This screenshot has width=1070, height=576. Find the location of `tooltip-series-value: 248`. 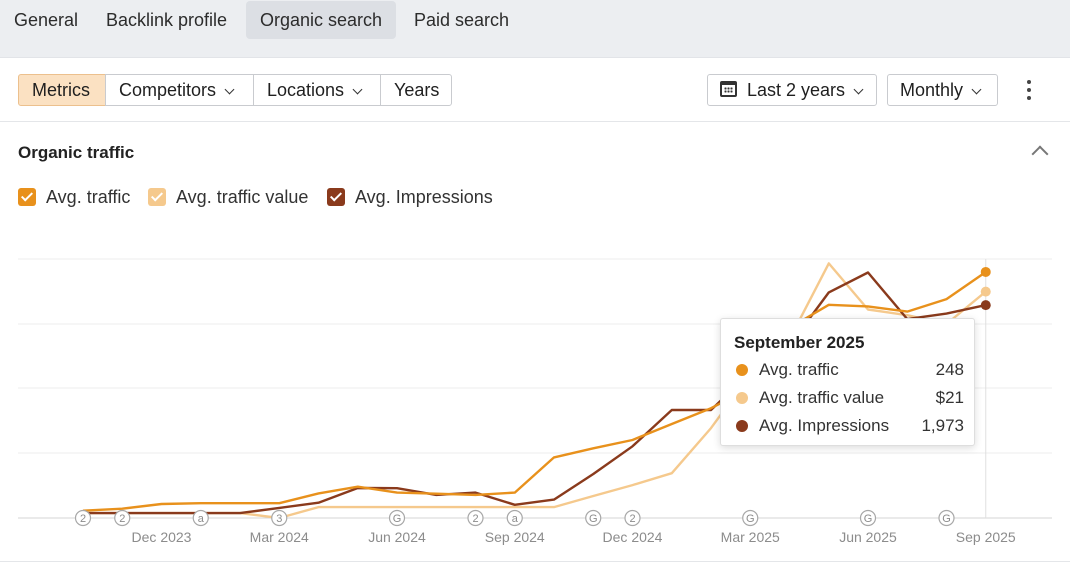

tooltip-series-value: 248 is located at coordinates (949, 369).